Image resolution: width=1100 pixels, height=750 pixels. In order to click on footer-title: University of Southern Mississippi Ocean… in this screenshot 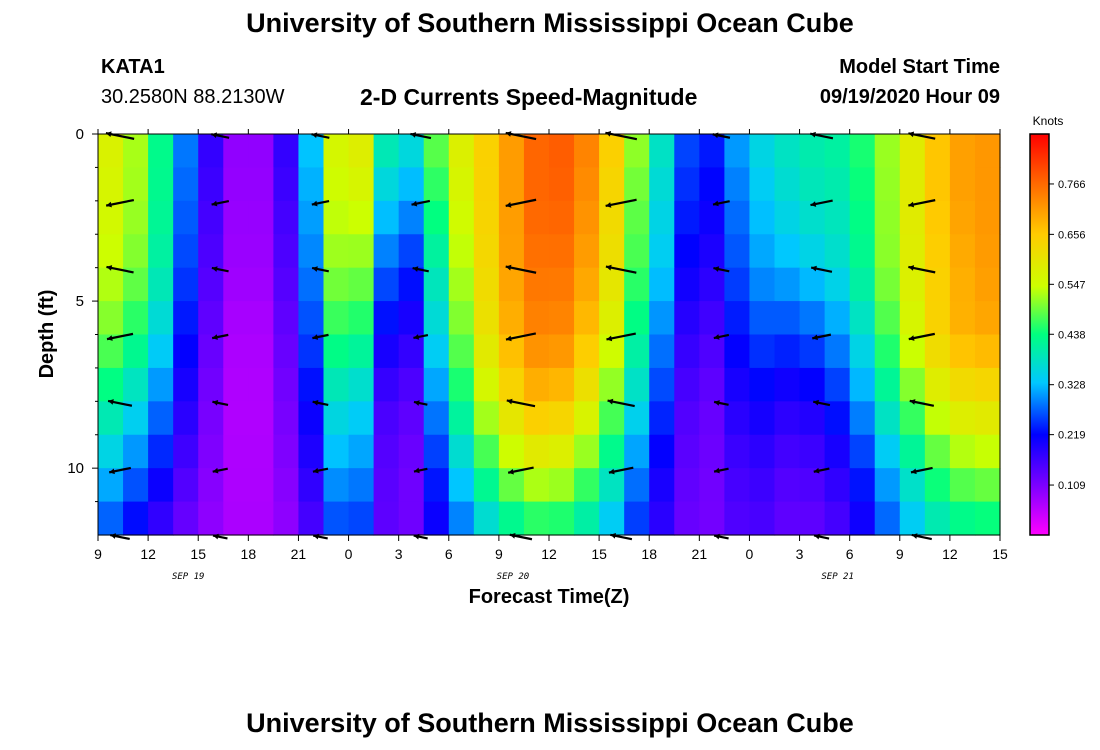, I will do `click(550, 723)`.